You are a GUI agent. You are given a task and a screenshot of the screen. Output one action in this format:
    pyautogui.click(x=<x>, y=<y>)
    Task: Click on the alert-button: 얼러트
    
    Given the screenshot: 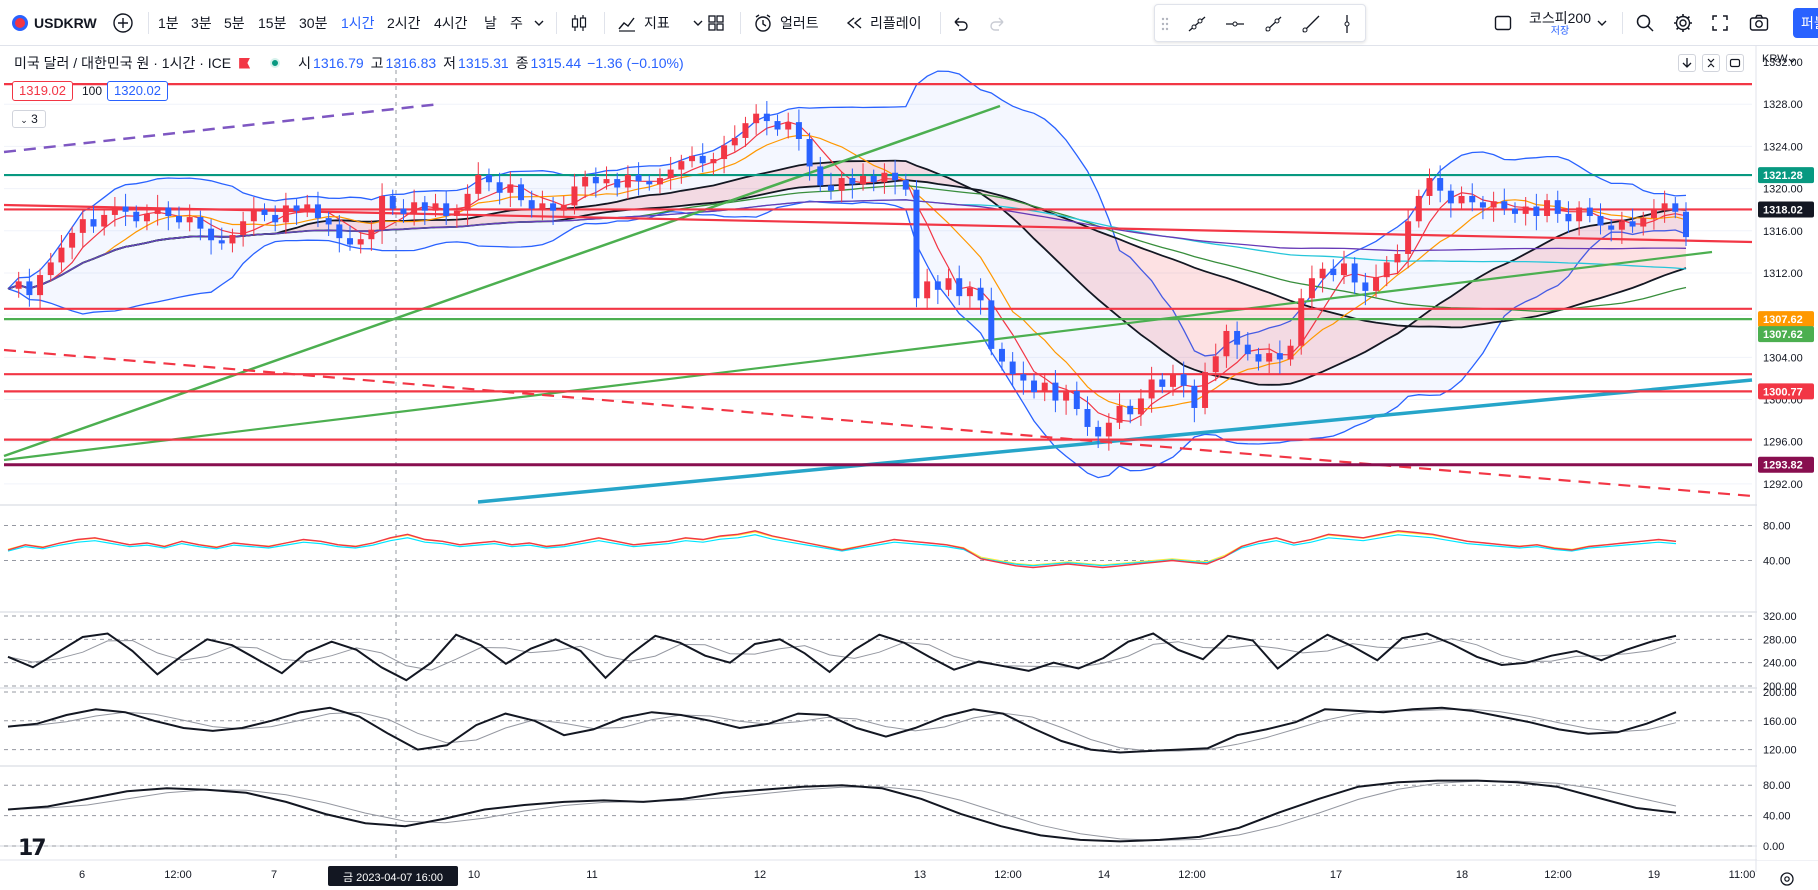 What is the action you would take?
    pyautogui.click(x=785, y=23)
    